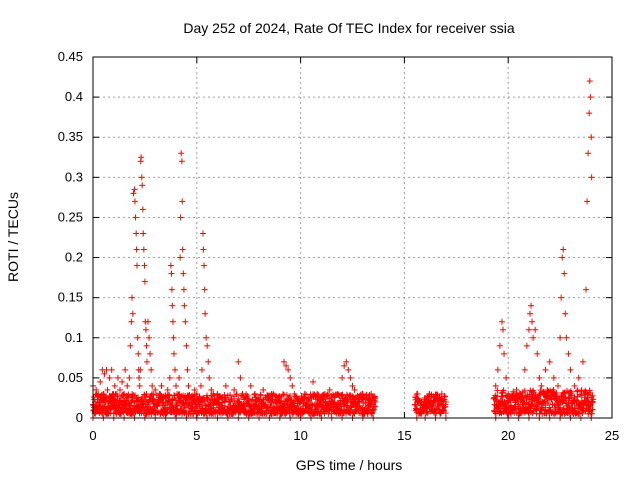 Image resolution: width=640 pixels, height=480 pixels. Describe the element at coordinates (74, 176) in the screenshot. I see `y-tick-label: 0.3` at that location.